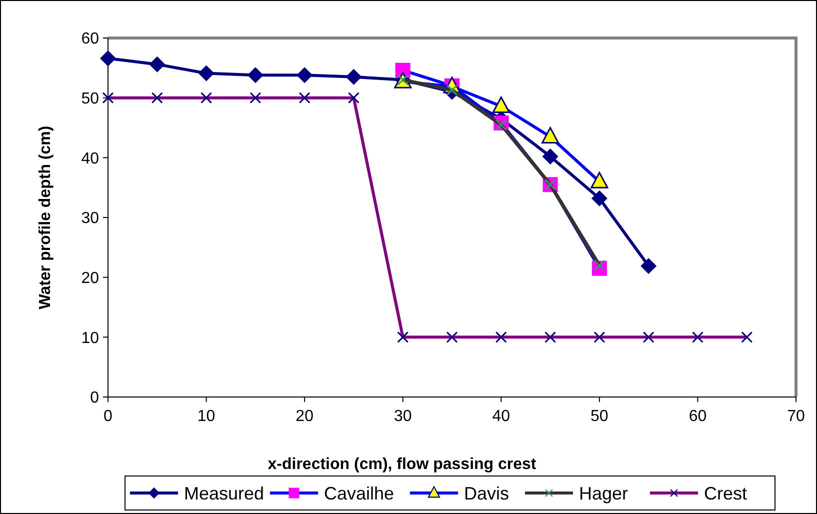 The height and width of the screenshot is (514, 817). Describe the element at coordinates (603, 493) in the screenshot. I see `legend-label: Hager` at that location.